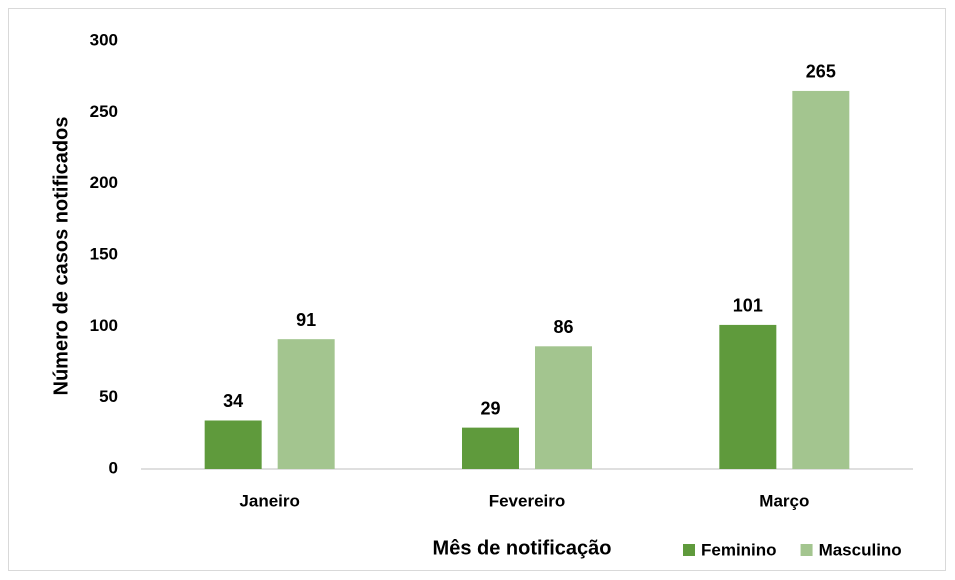  I want to click on data-label: 34, so click(233, 401).